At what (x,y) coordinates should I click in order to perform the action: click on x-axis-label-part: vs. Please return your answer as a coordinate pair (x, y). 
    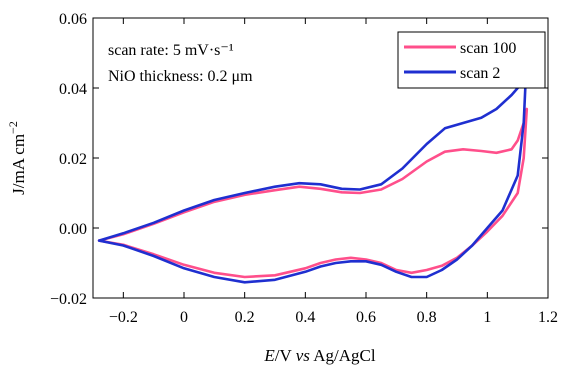
    Looking at the image, I should click on (303, 355).